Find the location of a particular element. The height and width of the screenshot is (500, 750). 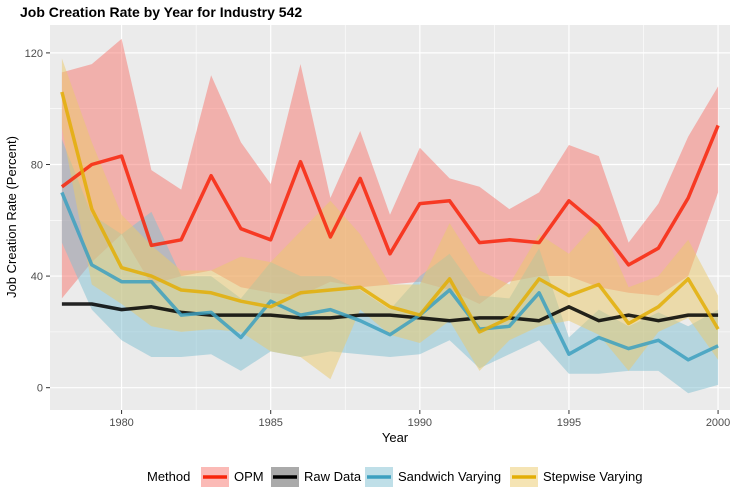

x-tick-label: 1990 is located at coordinates (420, 423).